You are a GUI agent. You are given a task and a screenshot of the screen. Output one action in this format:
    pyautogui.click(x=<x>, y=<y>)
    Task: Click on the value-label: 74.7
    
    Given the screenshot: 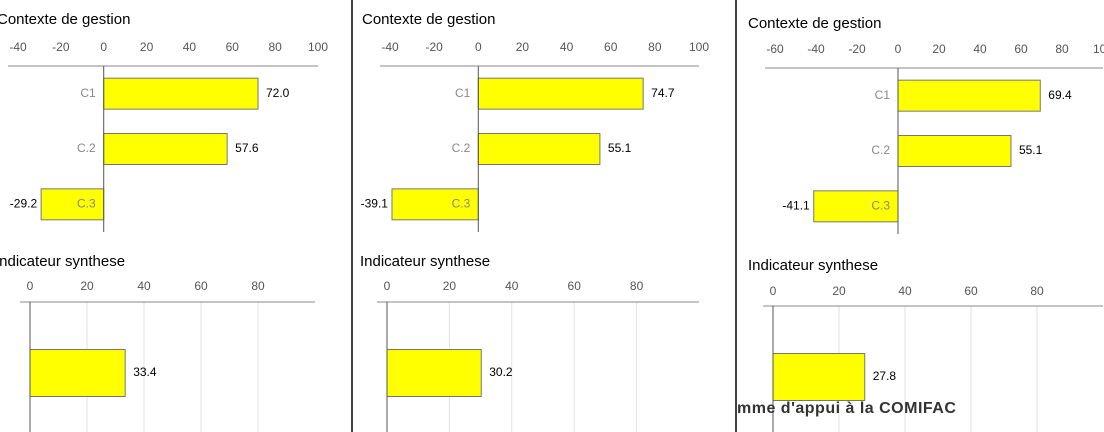 What is the action you would take?
    pyautogui.click(x=663, y=93)
    